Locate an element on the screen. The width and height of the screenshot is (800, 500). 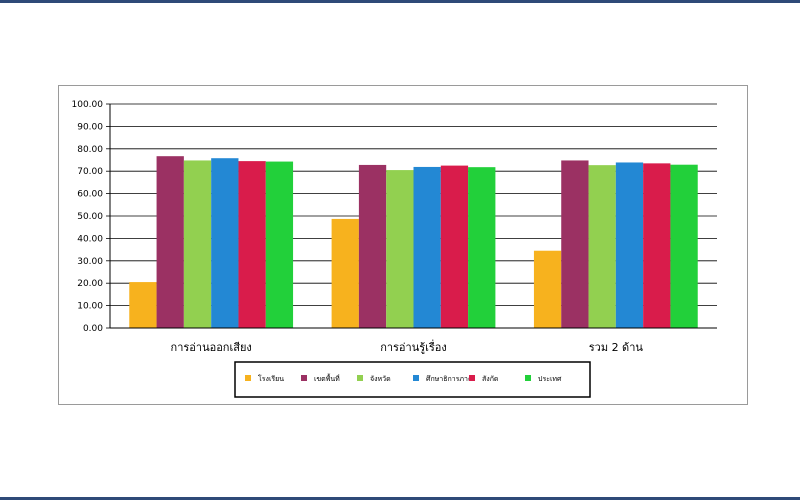
y-tick-label: 40.00 is located at coordinates (90, 239).